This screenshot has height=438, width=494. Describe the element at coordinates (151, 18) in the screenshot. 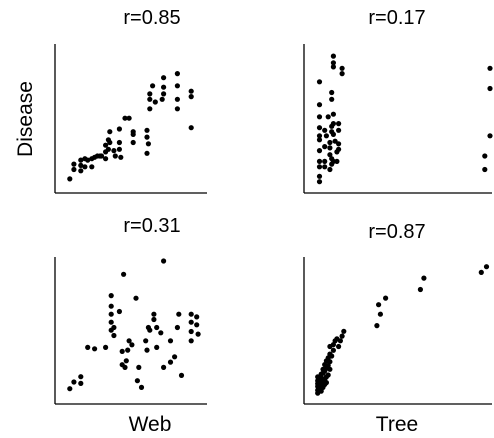

I see `panel-title: r=0.85` at that location.